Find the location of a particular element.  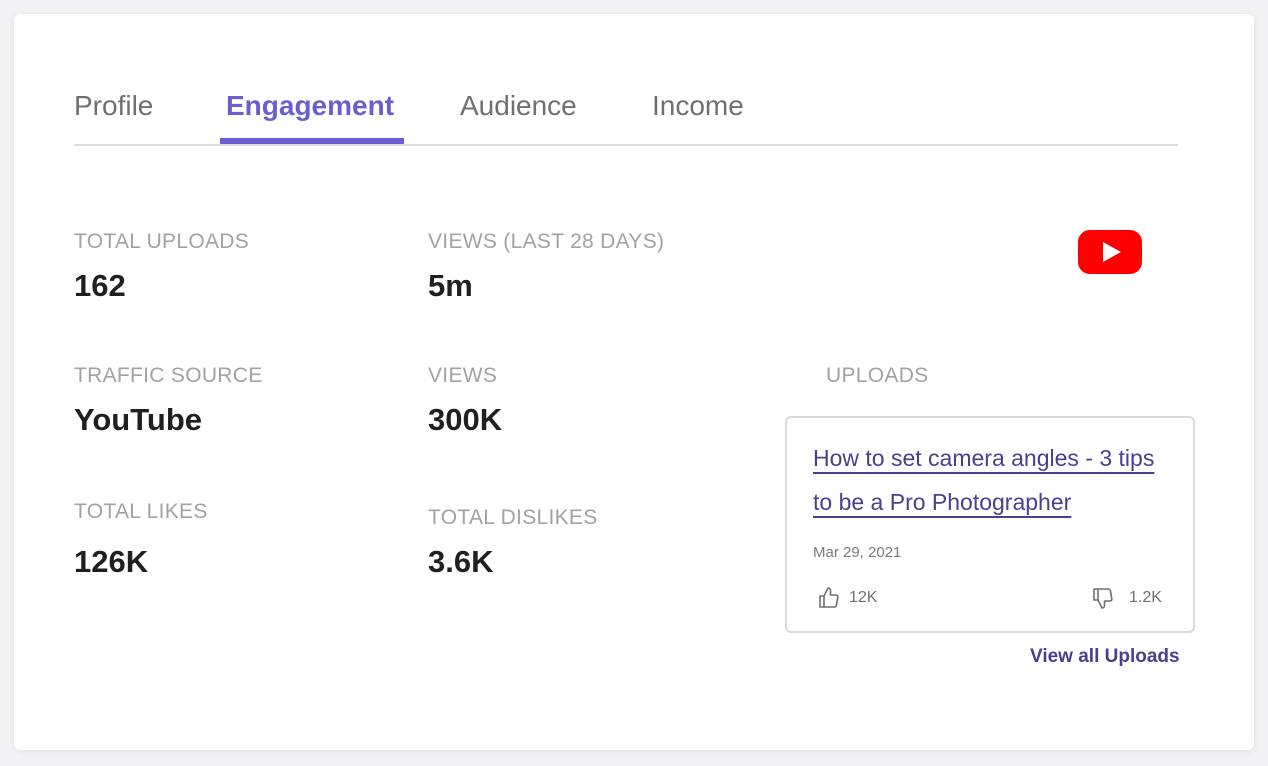

tab-profile: Profile is located at coordinates (114, 105).